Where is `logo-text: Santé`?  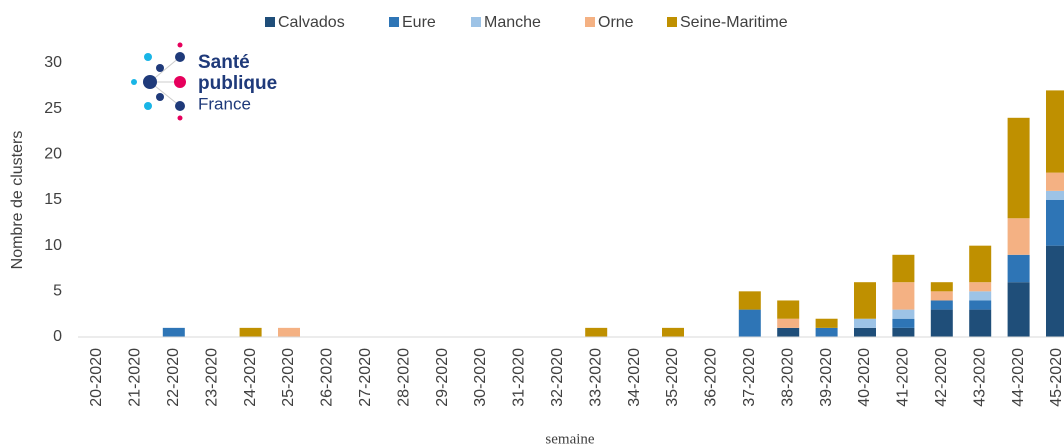 logo-text: Santé is located at coordinates (224, 62).